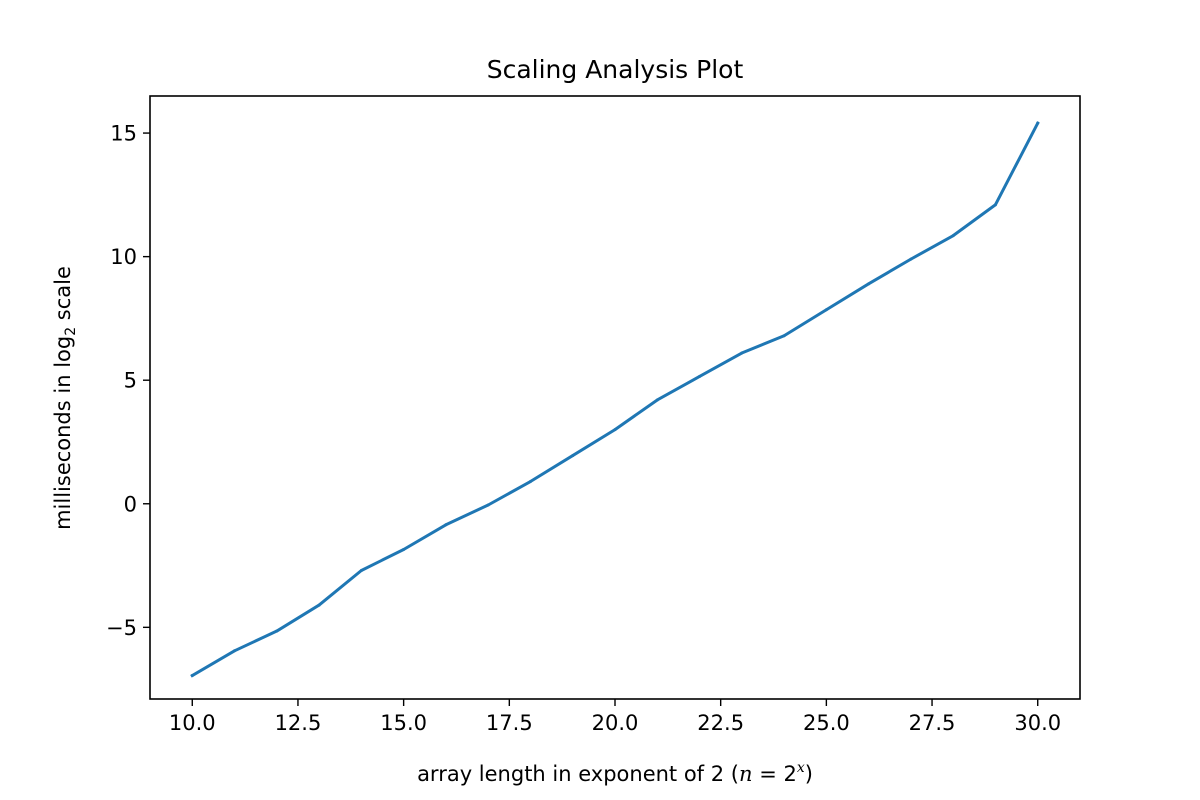 This screenshot has width=1200, height=800. Describe the element at coordinates (801, 768) in the screenshot. I see `x-axis-title-math-sup: x` at that location.